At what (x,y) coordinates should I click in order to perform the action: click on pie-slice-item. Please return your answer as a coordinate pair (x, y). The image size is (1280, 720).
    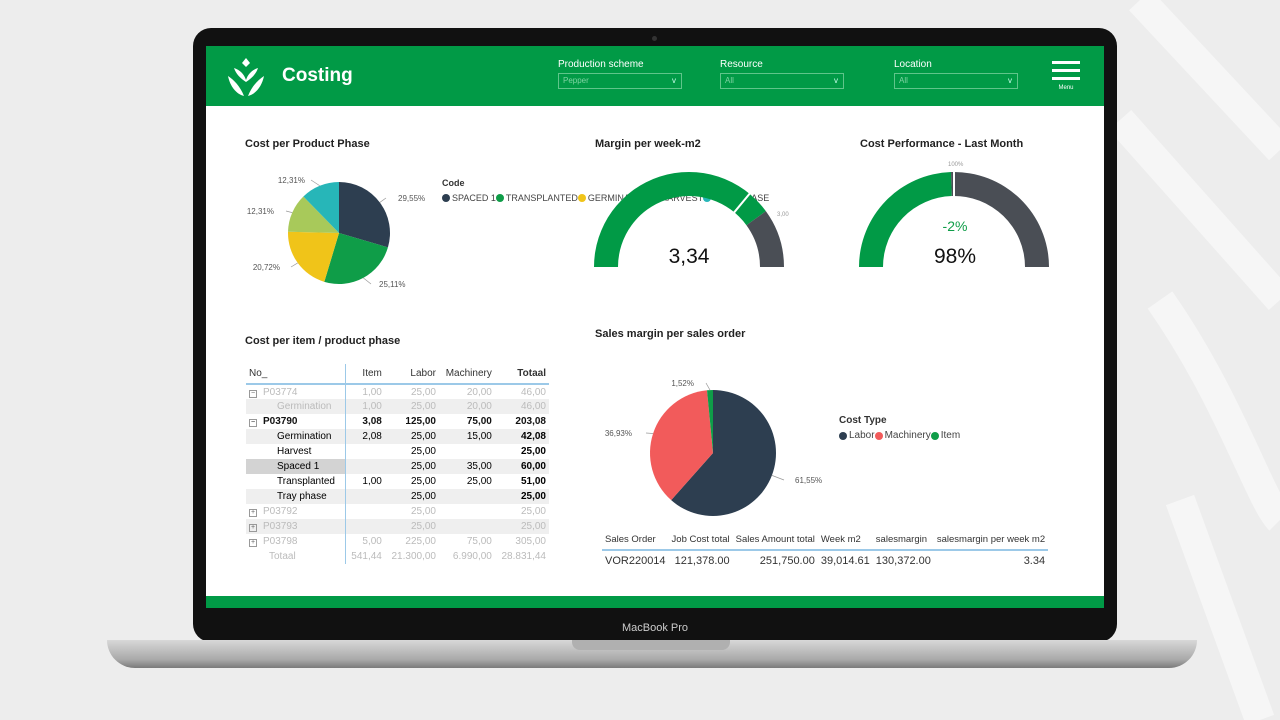
    Looking at the image, I should click on (709, 421).